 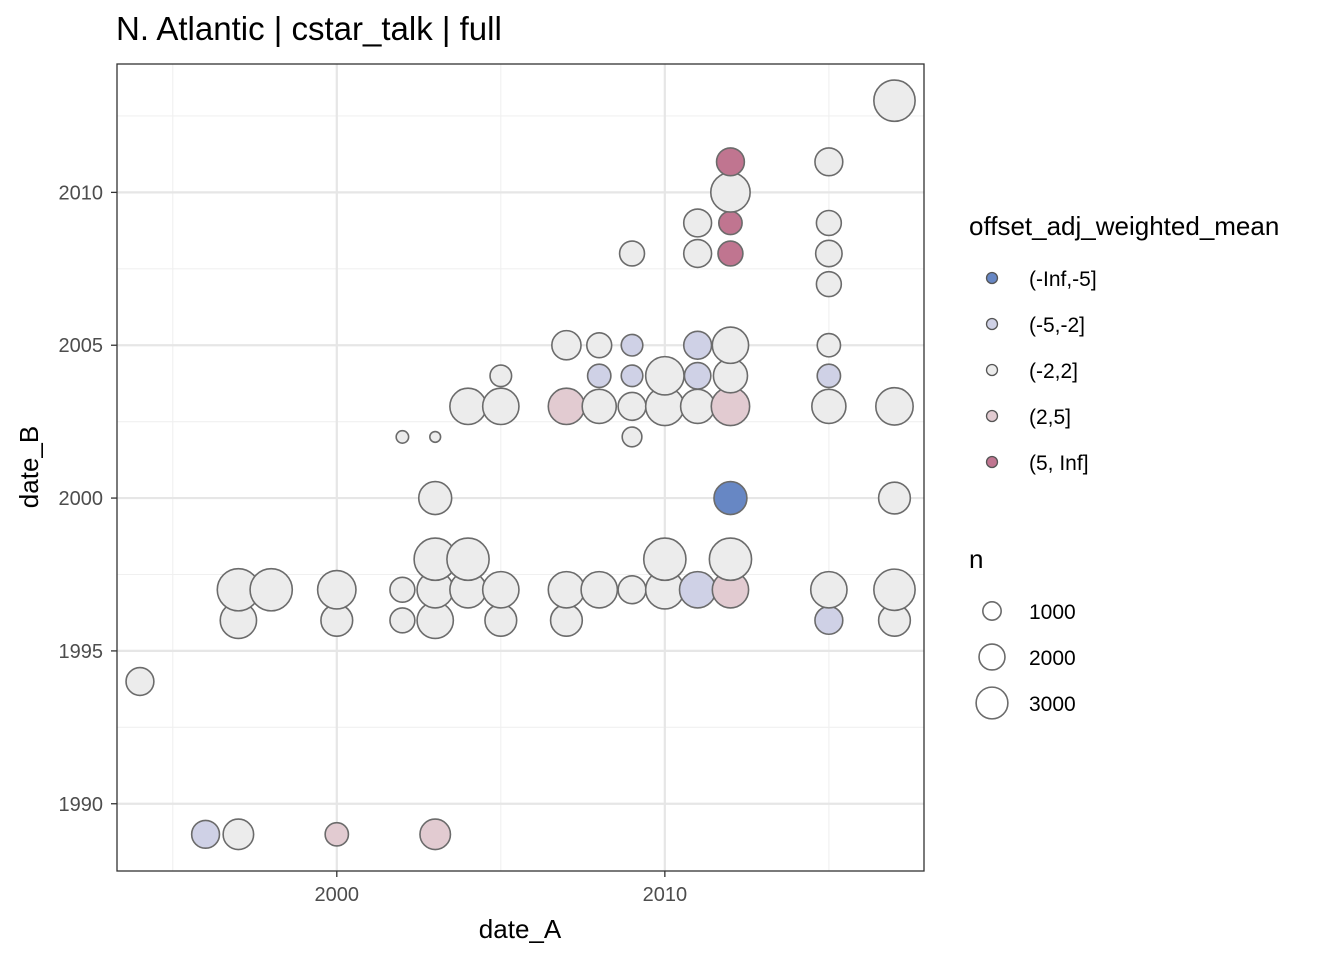 I want to click on size-legend-label: 2000, so click(x=1052, y=658).